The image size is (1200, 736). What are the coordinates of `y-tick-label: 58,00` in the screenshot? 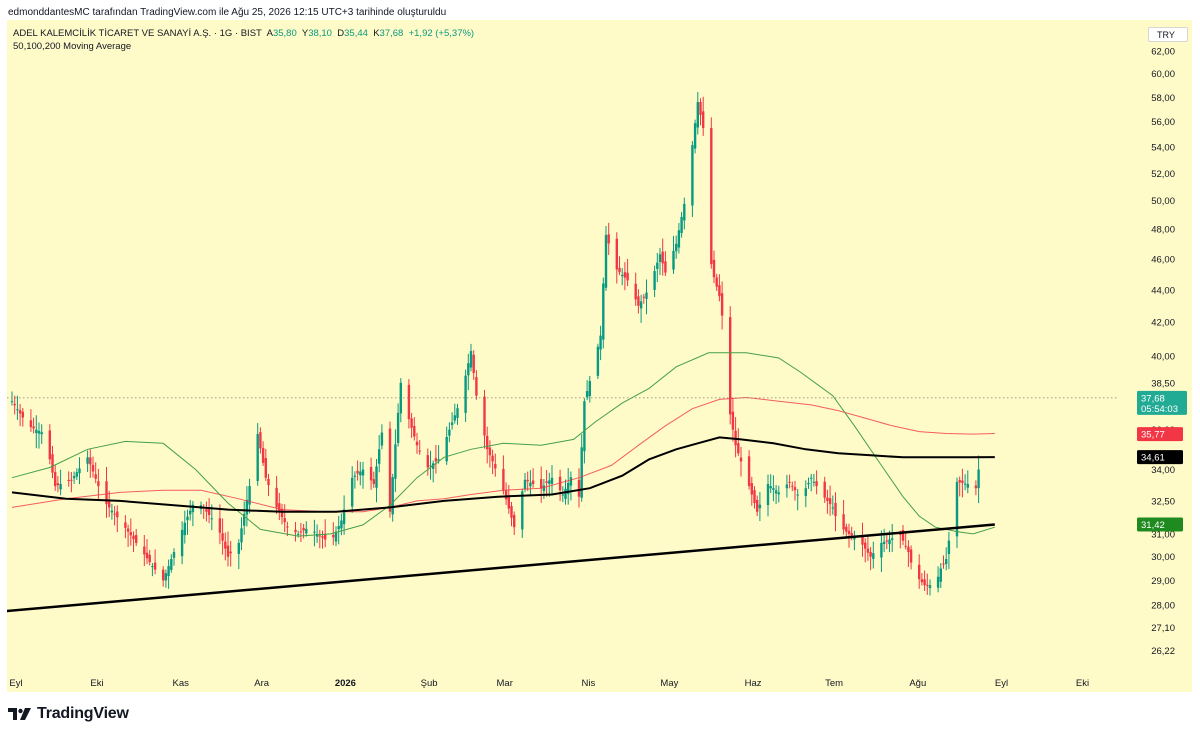 It's located at (1163, 98).